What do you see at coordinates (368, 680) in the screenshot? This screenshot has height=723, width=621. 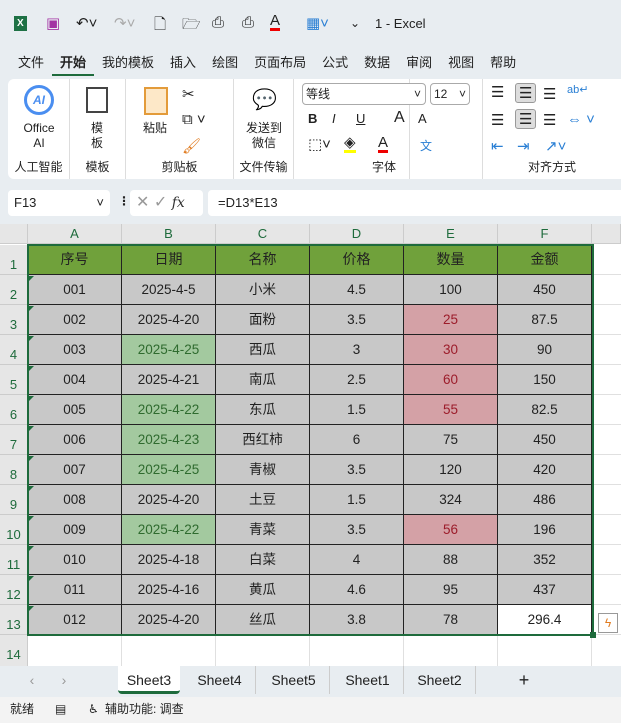 I see `sheet-tab-sheet1: Sheet1` at bounding box center [368, 680].